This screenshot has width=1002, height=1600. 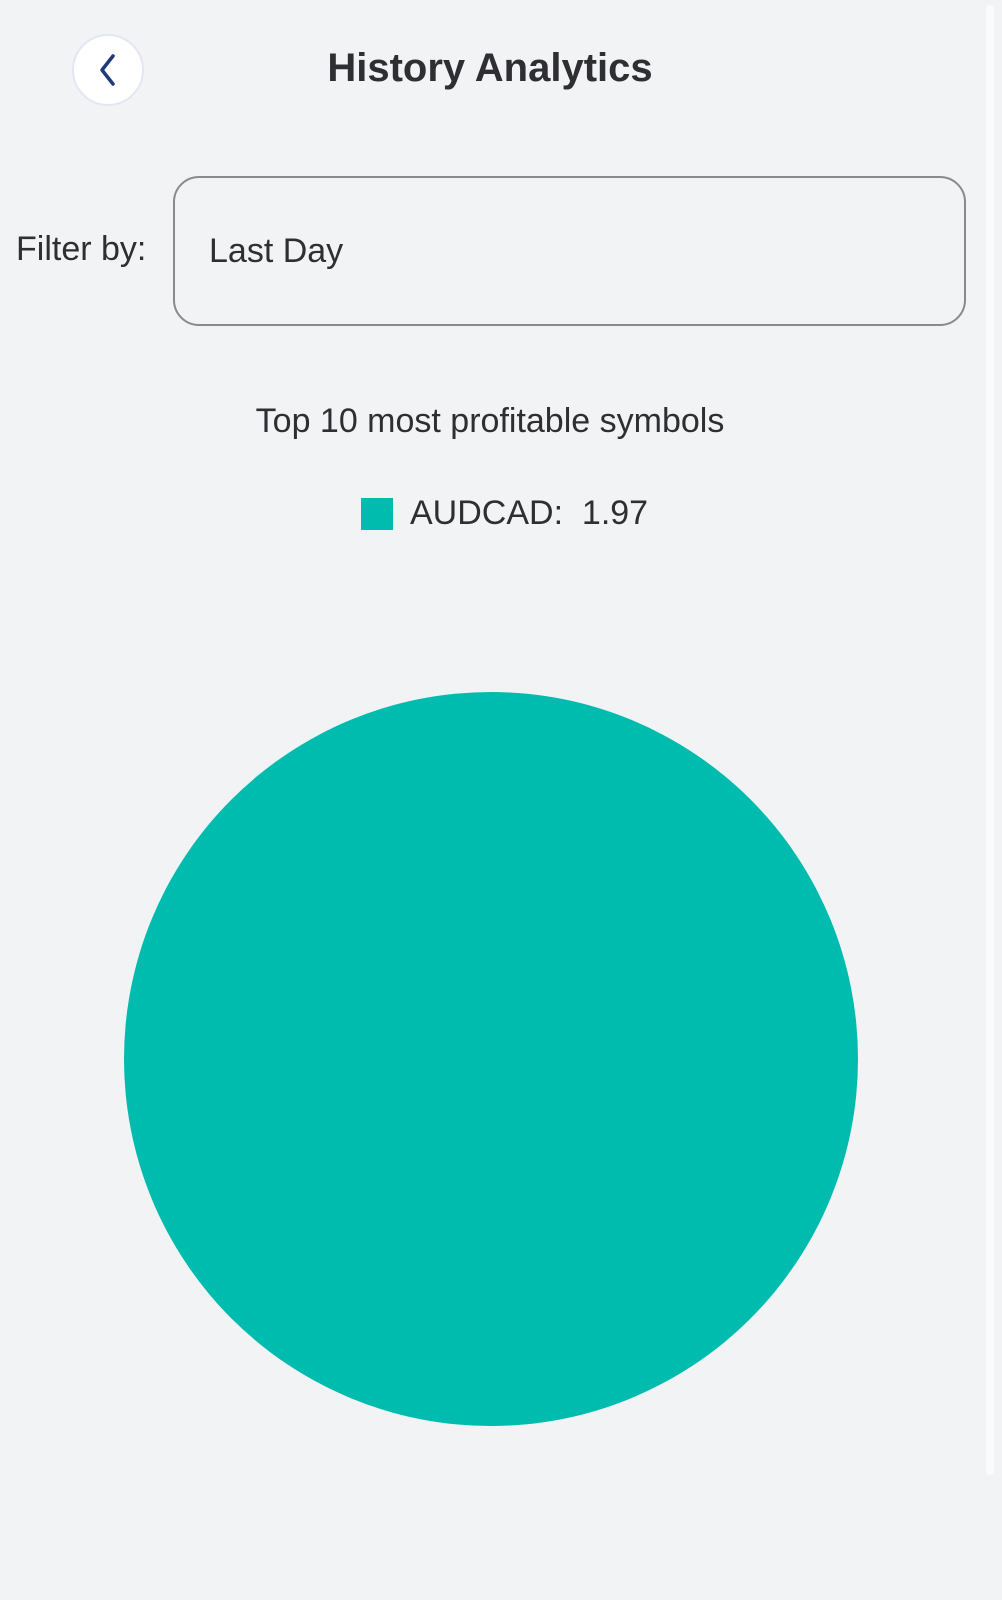 I want to click on chevron-left-icon, so click(x=107, y=70).